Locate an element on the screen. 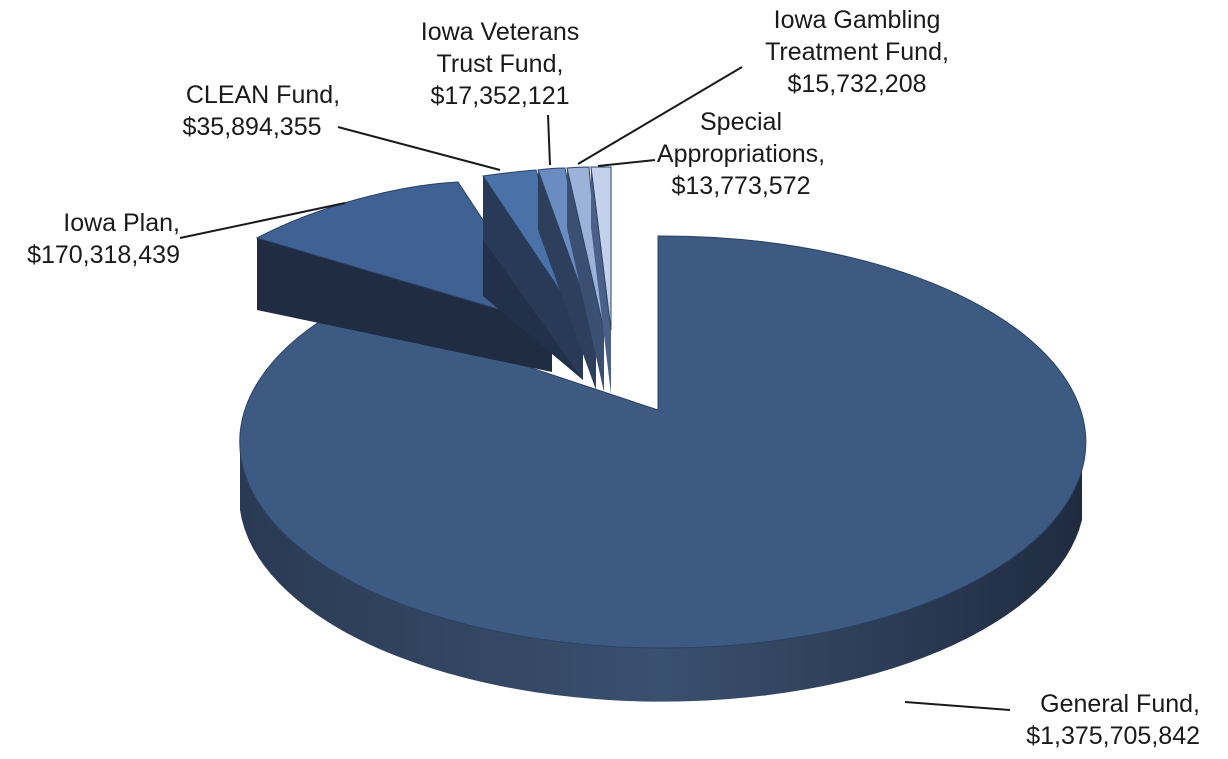 This screenshot has width=1228, height=759. leader-line-special-appropriations is located at coordinates (626, 163).